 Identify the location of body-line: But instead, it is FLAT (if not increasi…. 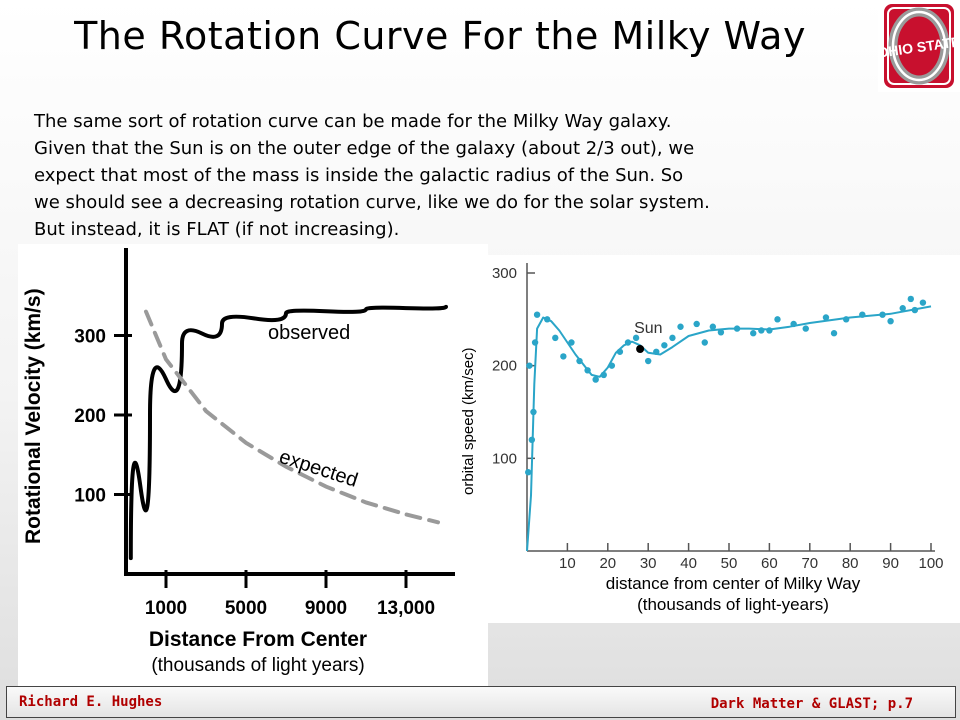
(217, 229).